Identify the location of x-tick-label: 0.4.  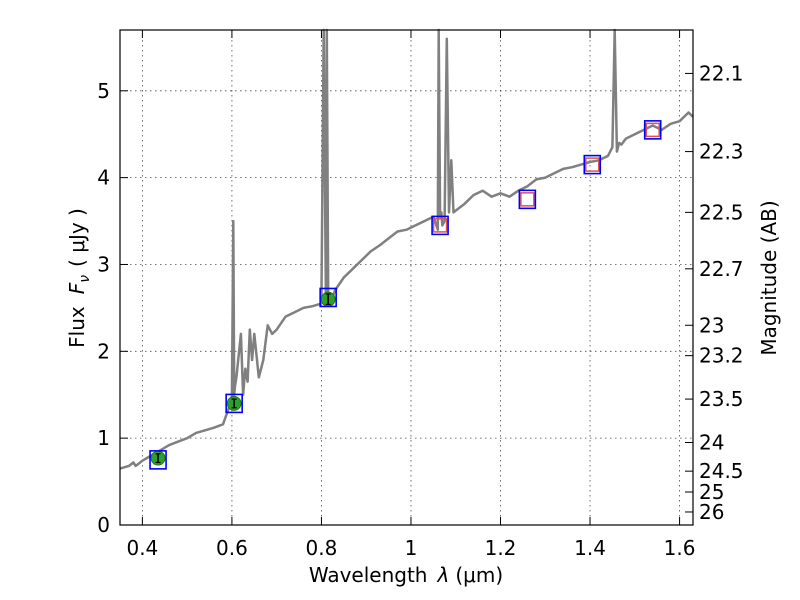
(142, 548).